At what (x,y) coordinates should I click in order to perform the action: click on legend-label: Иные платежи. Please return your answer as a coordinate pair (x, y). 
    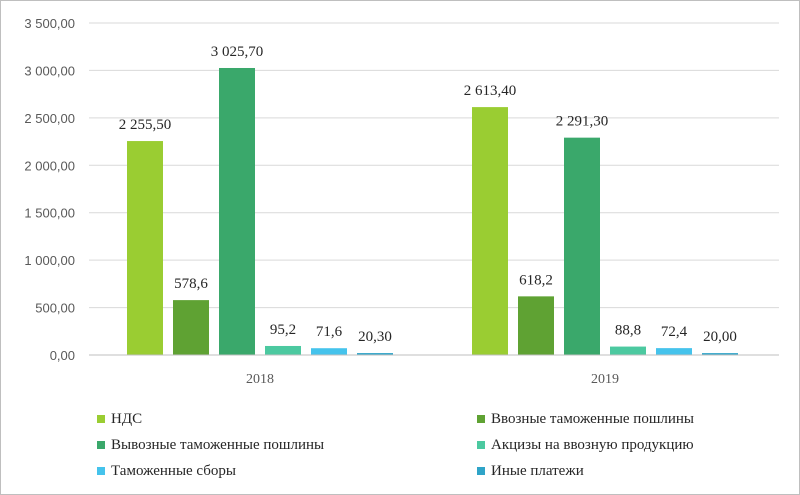
    Looking at the image, I should click on (537, 470).